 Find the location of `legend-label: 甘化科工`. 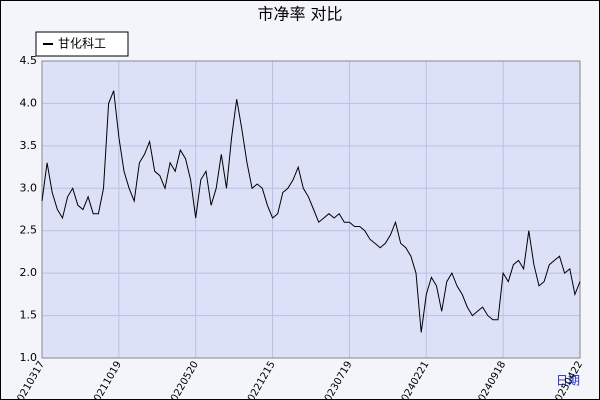

legend-label: 甘化科工 is located at coordinates (82, 44).